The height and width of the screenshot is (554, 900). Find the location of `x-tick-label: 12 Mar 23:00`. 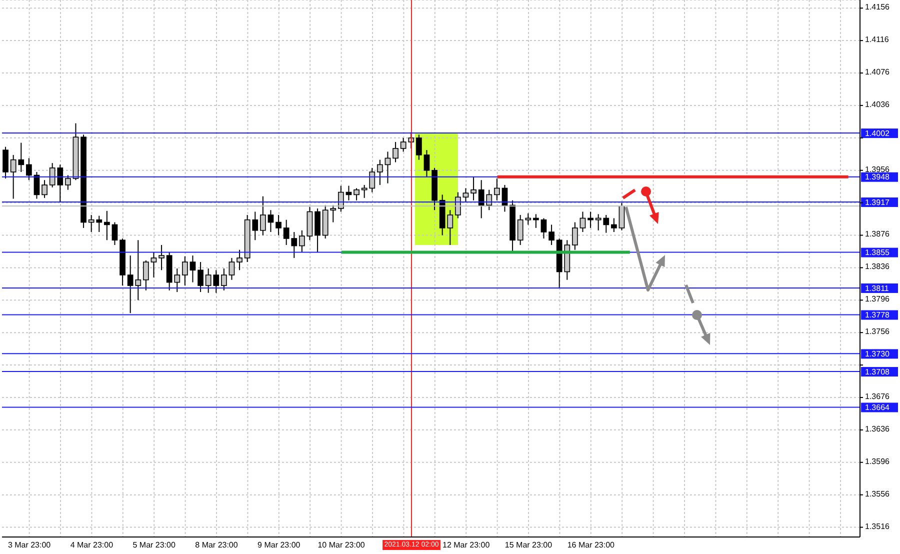

x-tick-label: 12 Mar 23:00 is located at coordinates (466, 545).